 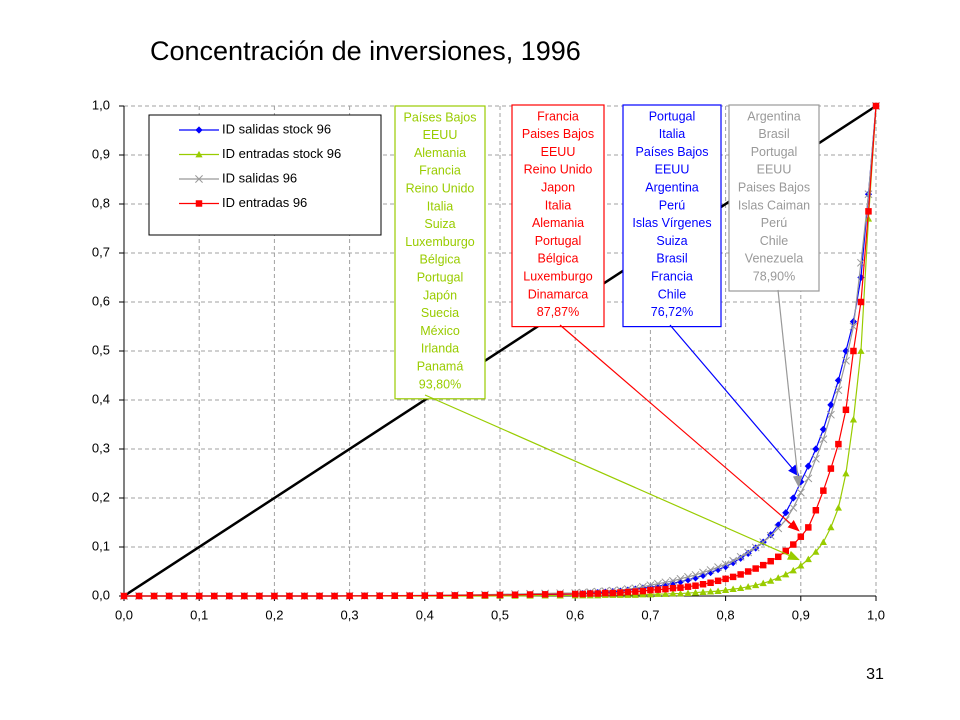 What do you see at coordinates (101, 496) in the screenshot?
I see `y-tick-label: 0,2` at bounding box center [101, 496].